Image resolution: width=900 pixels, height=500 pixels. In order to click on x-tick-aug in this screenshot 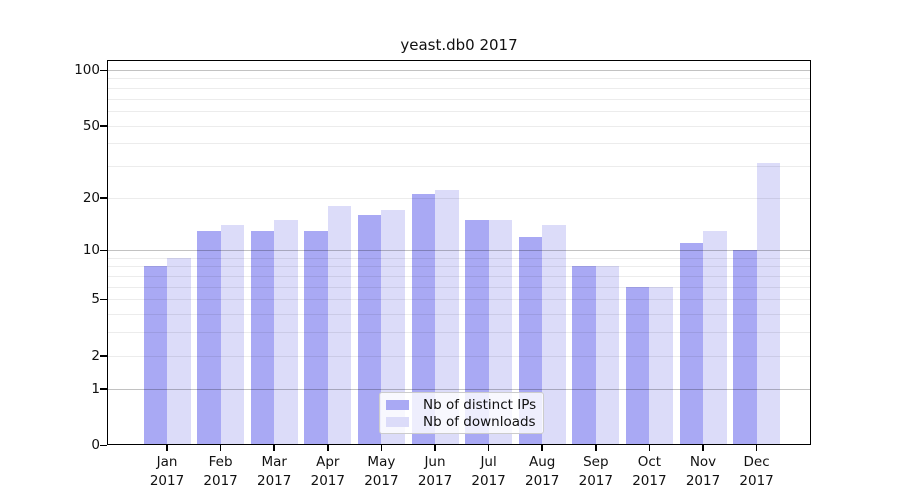, I will do `click(542, 448)`.